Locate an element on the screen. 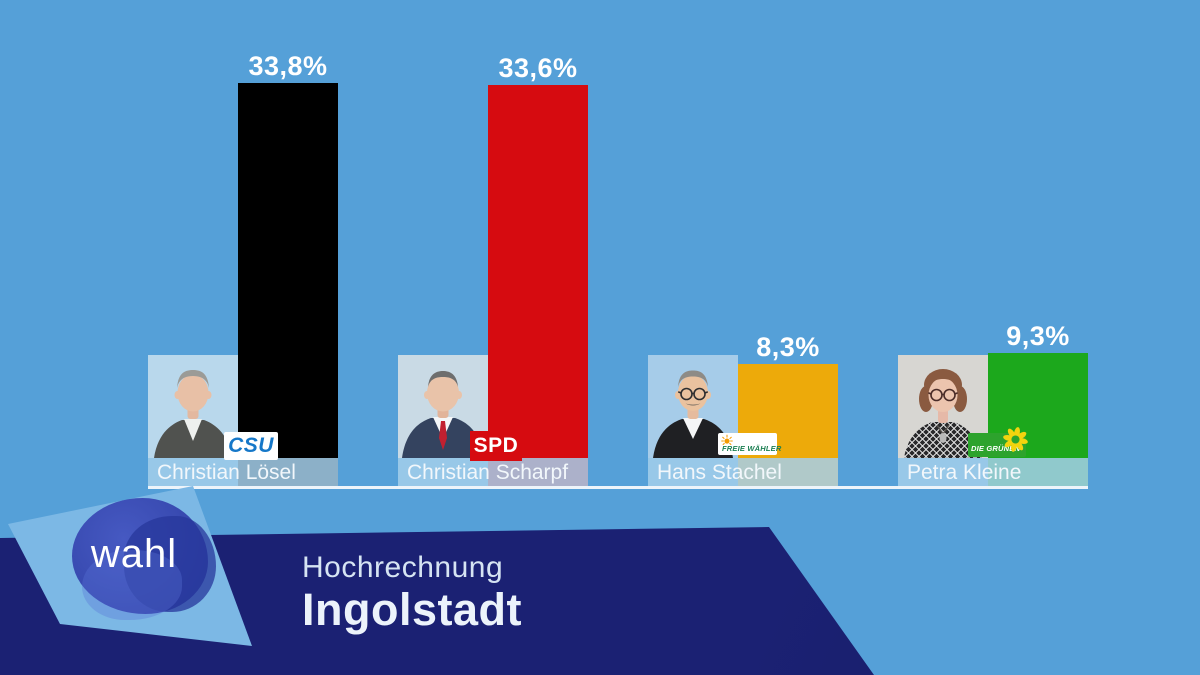 The image size is (1200, 675). value-label: 8,3% is located at coordinates (788, 347).